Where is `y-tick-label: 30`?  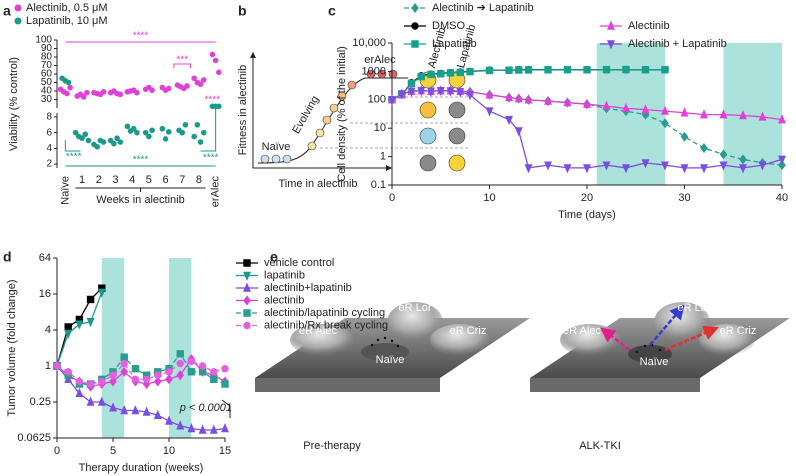 y-tick-label: 30 is located at coordinates (47, 99).